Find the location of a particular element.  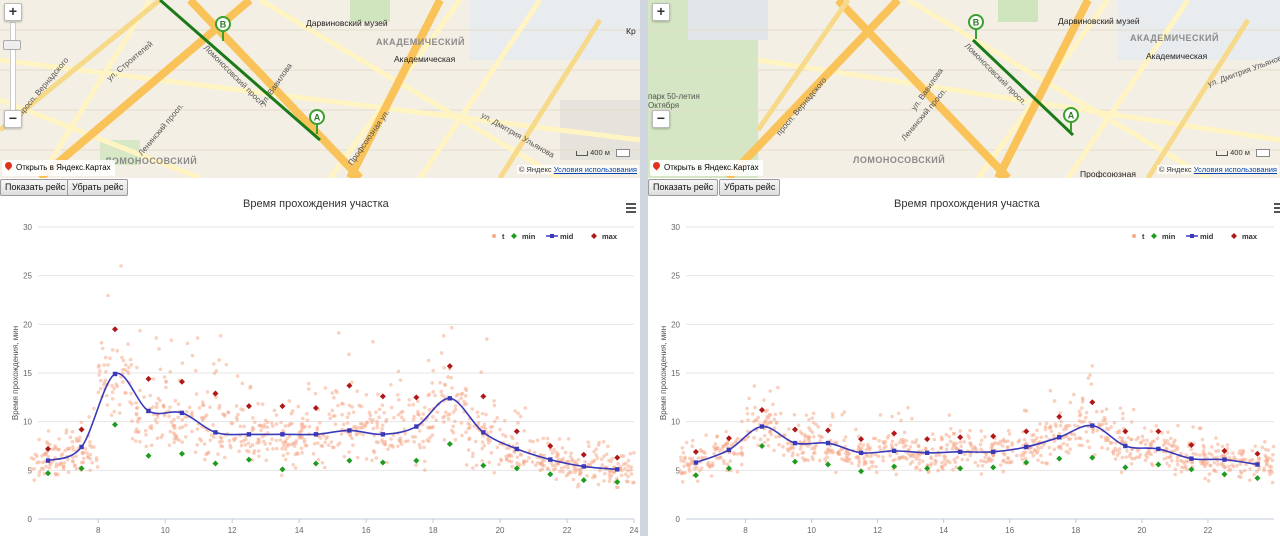

zoom-slider-handle is located at coordinates (12, 45).